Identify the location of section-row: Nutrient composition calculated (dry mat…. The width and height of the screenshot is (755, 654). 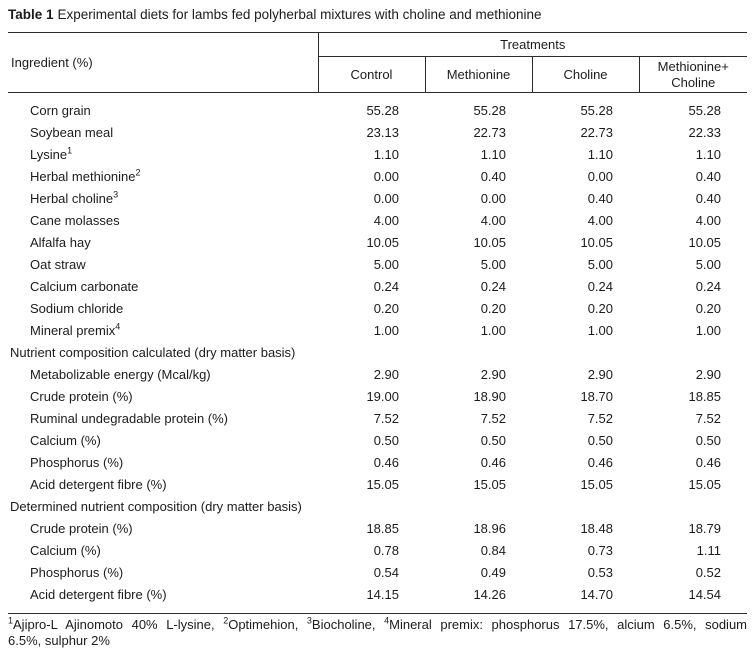
(377, 353).